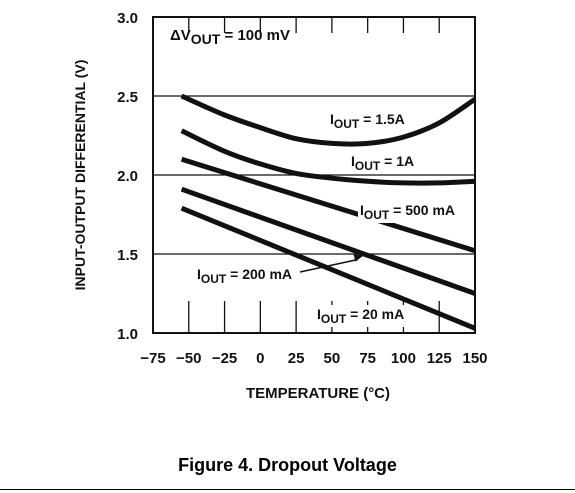 This screenshot has width=575, height=493. Describe the element at coordinates (287, 489) in the screenshot. I see `bottom-divider` at that location.